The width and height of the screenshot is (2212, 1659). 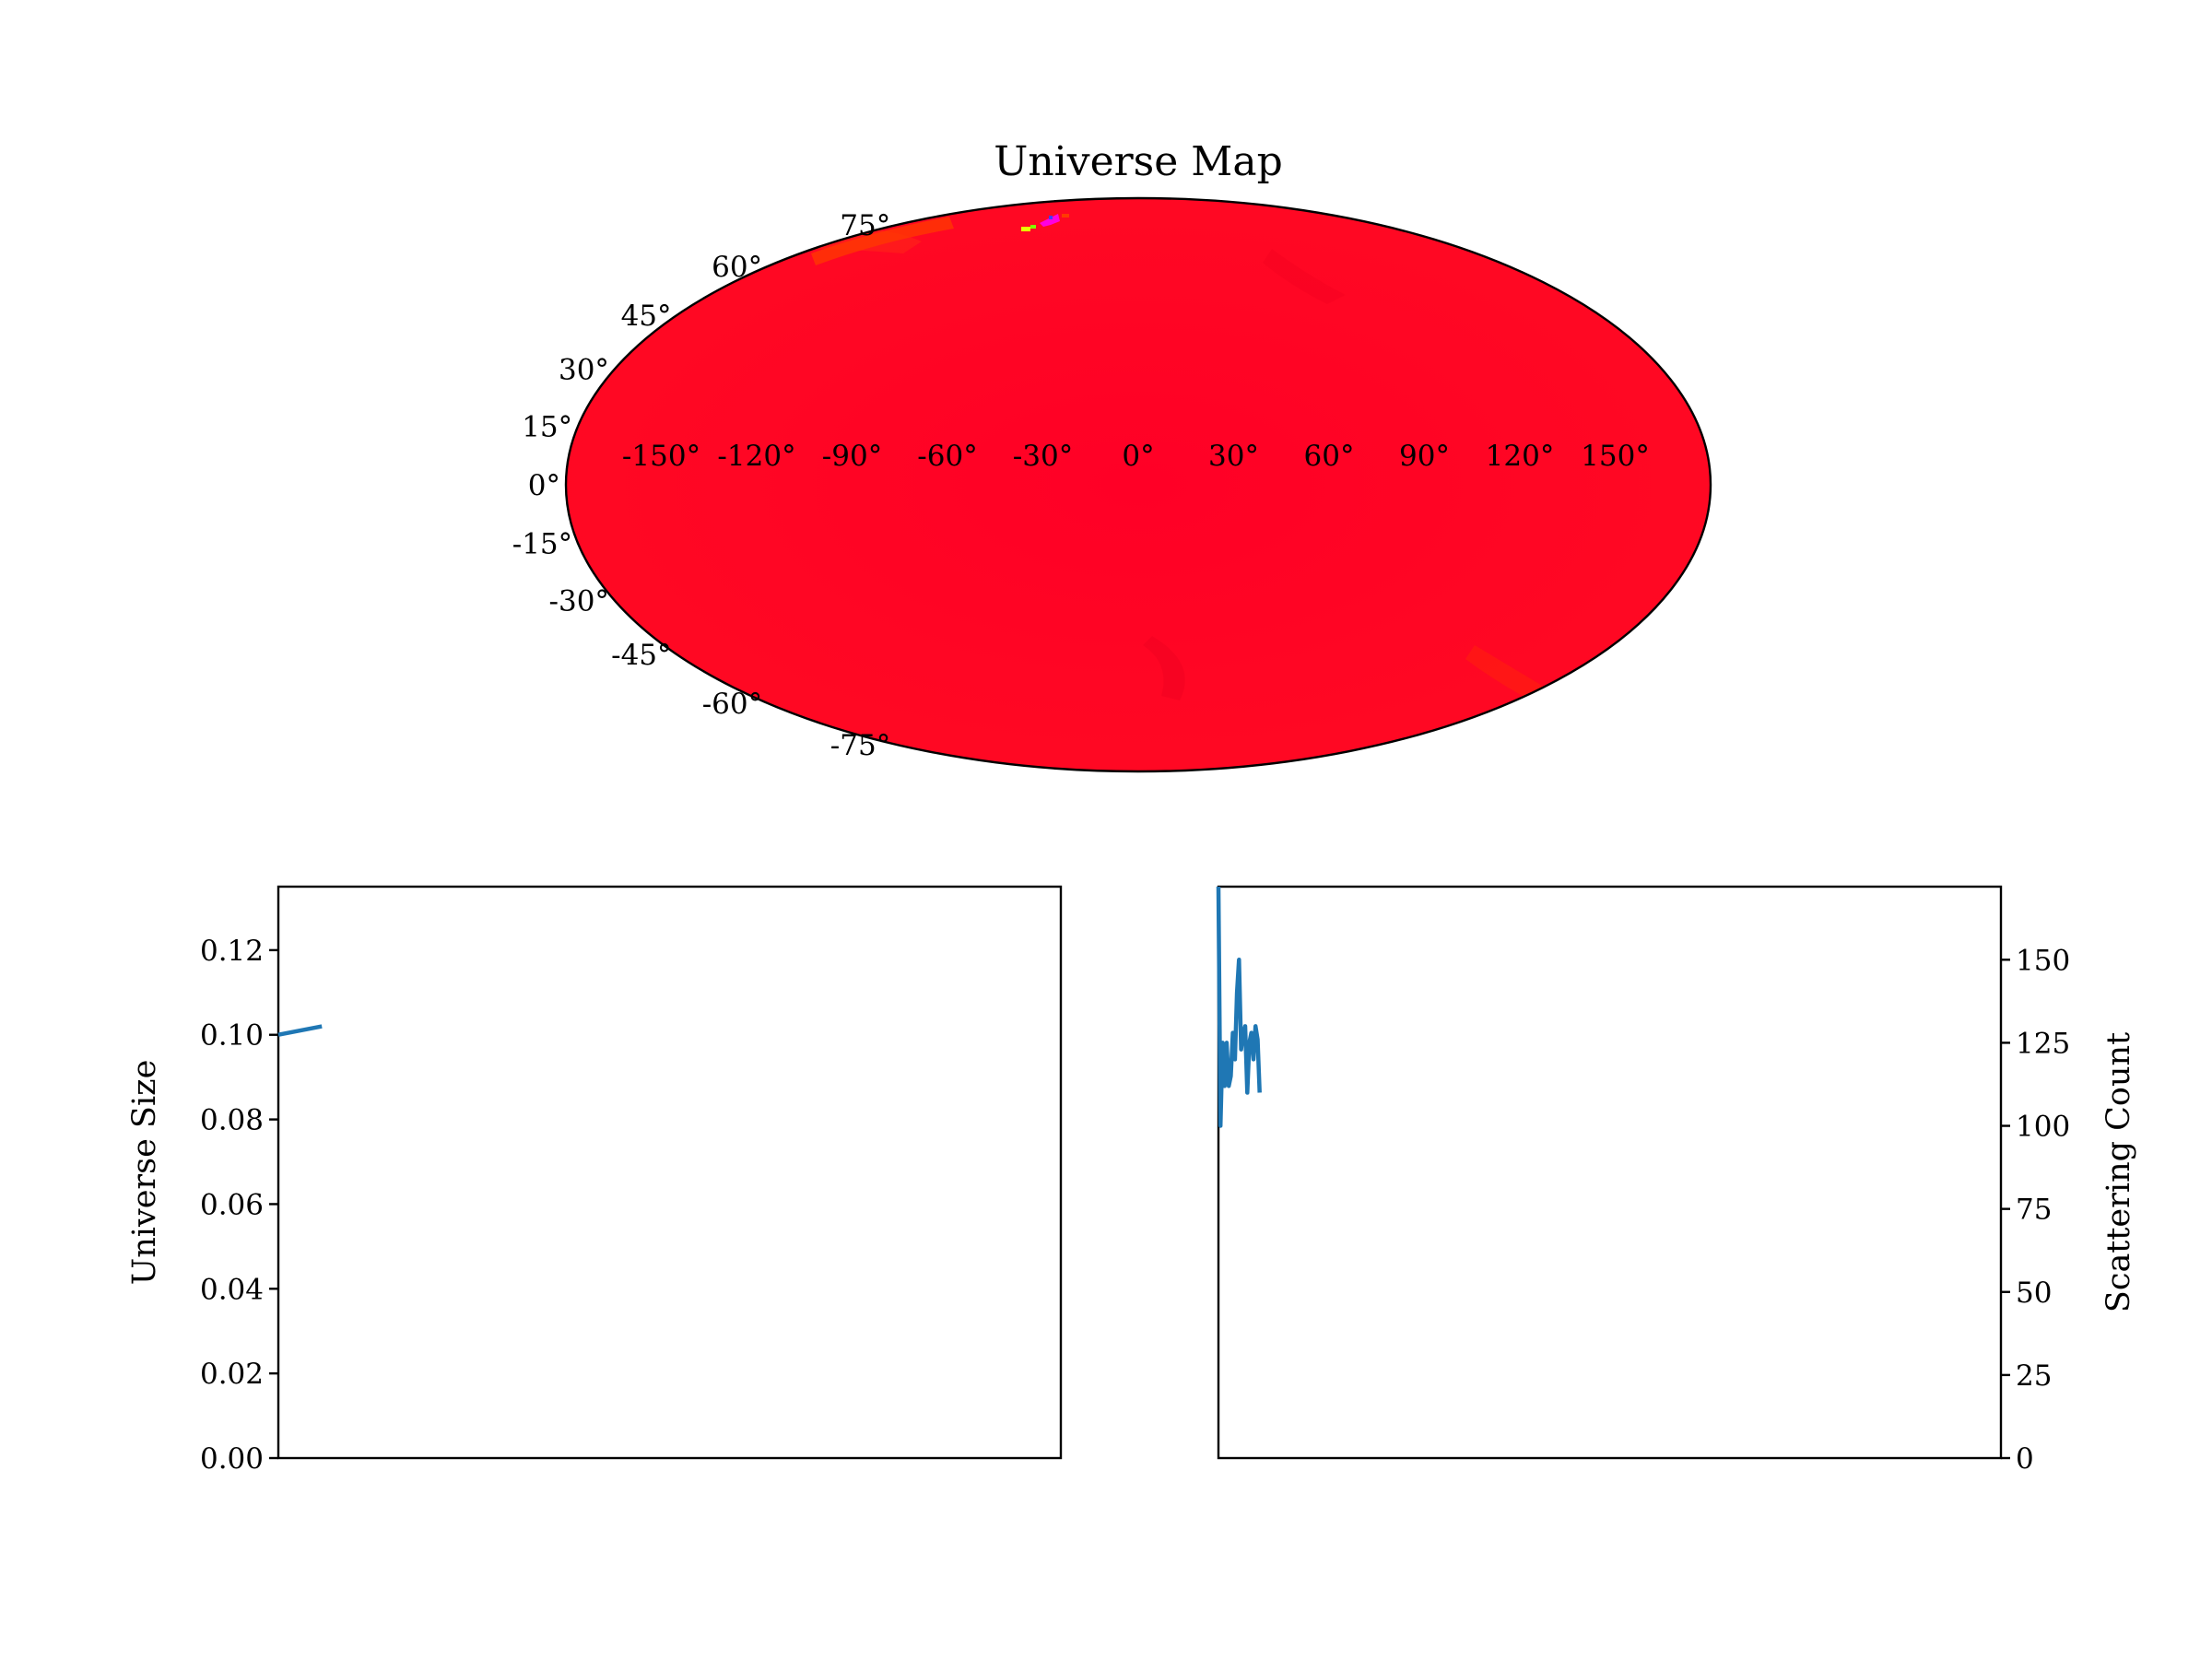 What do you see at coordinates (1329, 456) in the screenshot?
I see `longitude-tick-label: 60°` at bounding box center [1329, 456].